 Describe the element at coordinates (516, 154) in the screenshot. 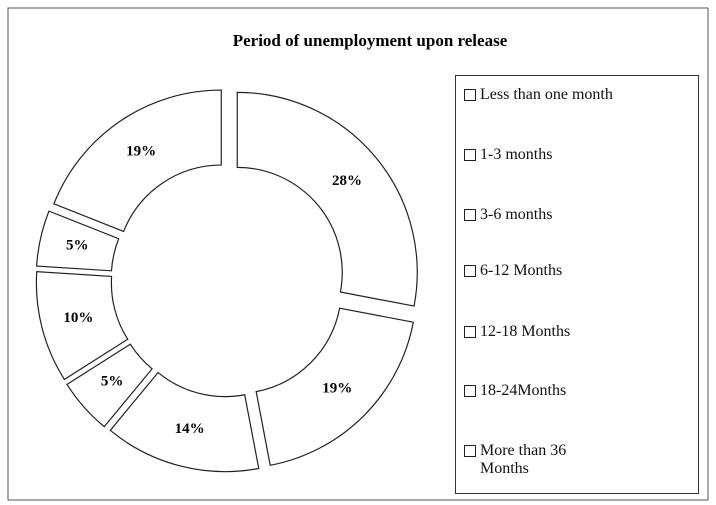

I see `legend-label: 1-3 months` at that location.